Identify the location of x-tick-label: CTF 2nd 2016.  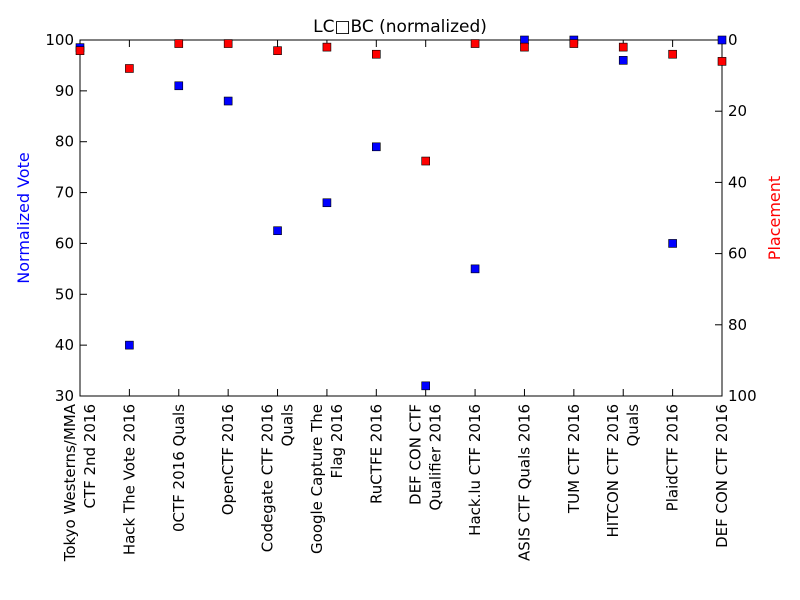
(90, 456).